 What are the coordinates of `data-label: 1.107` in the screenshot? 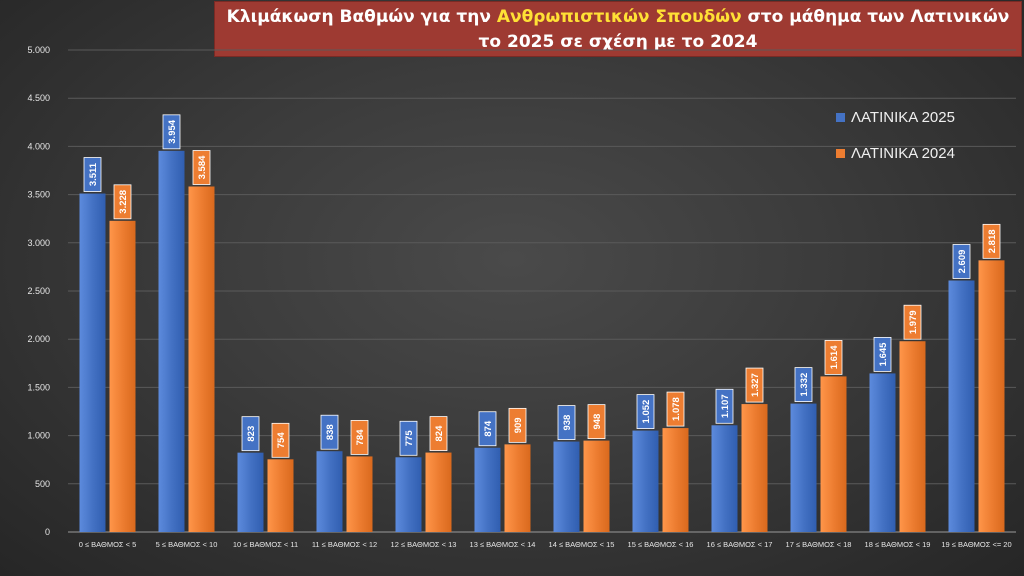 It's located at (725, 406).